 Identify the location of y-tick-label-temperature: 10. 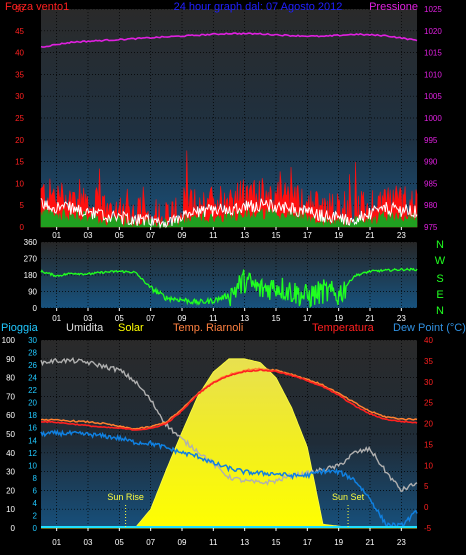
(428, 465).